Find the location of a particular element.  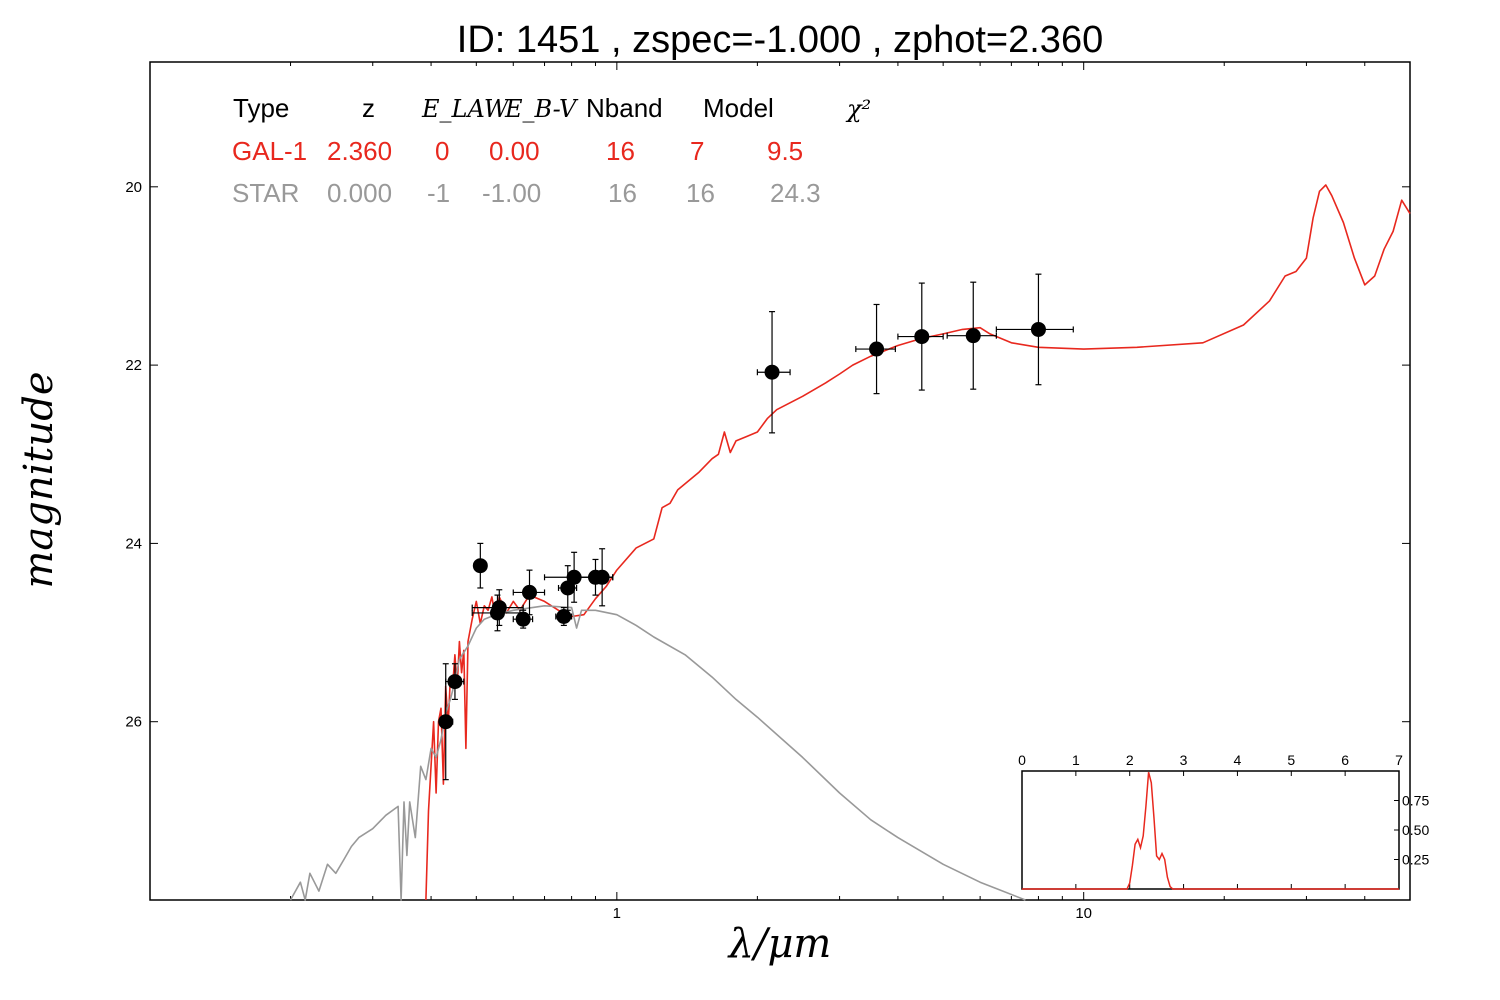

gal-ebv: 0.00 is located at coordinates (514, 151).